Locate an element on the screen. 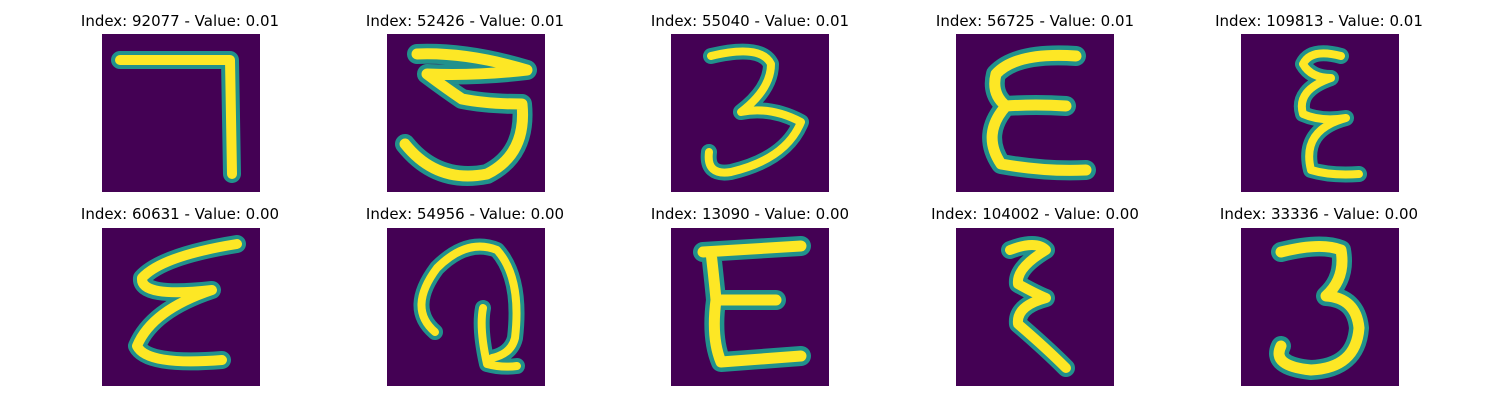 Image resolution: width=1500 pixels, height=400 pixels. panel-title: Index: 55040 - Value: 0.01 is located at coordinates (750, 21).